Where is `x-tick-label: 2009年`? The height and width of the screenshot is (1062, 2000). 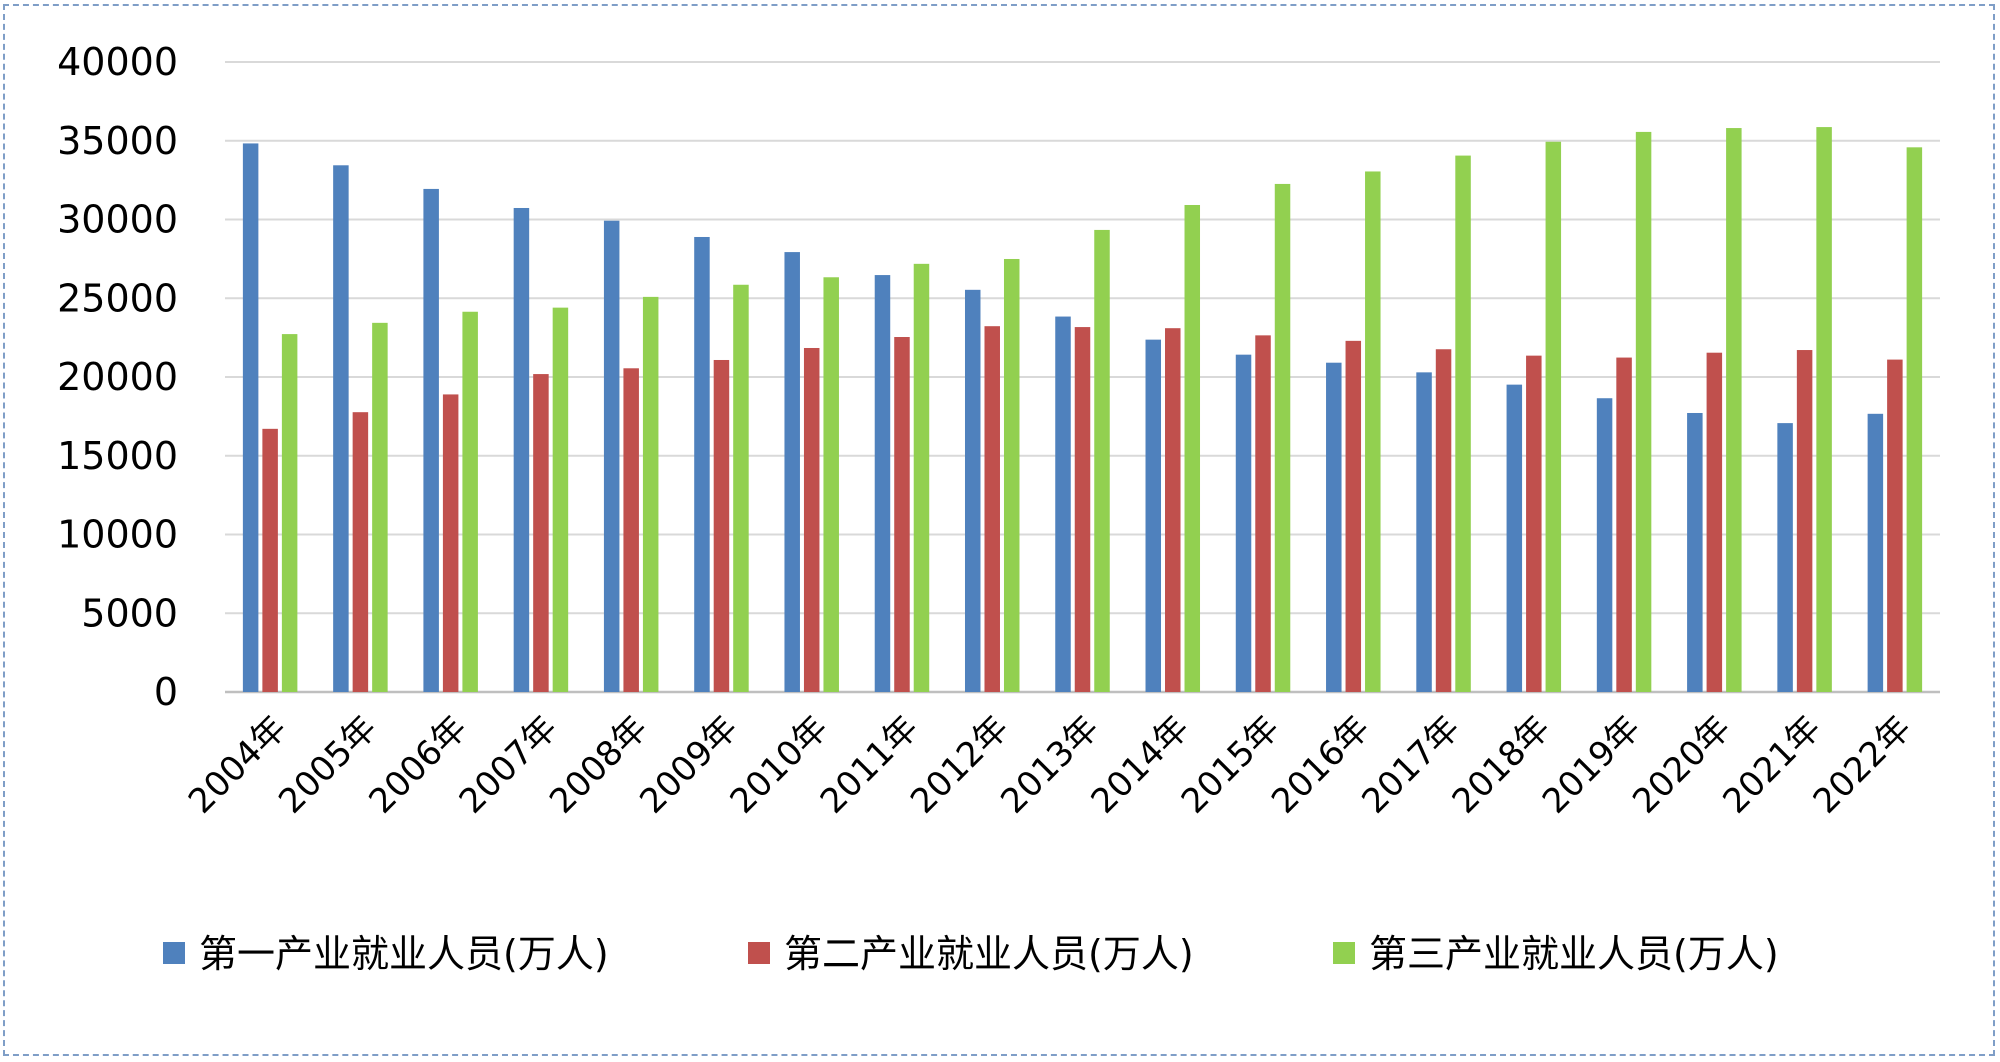 x-tick-label: 2009年 is located at coordinates (689, 765).